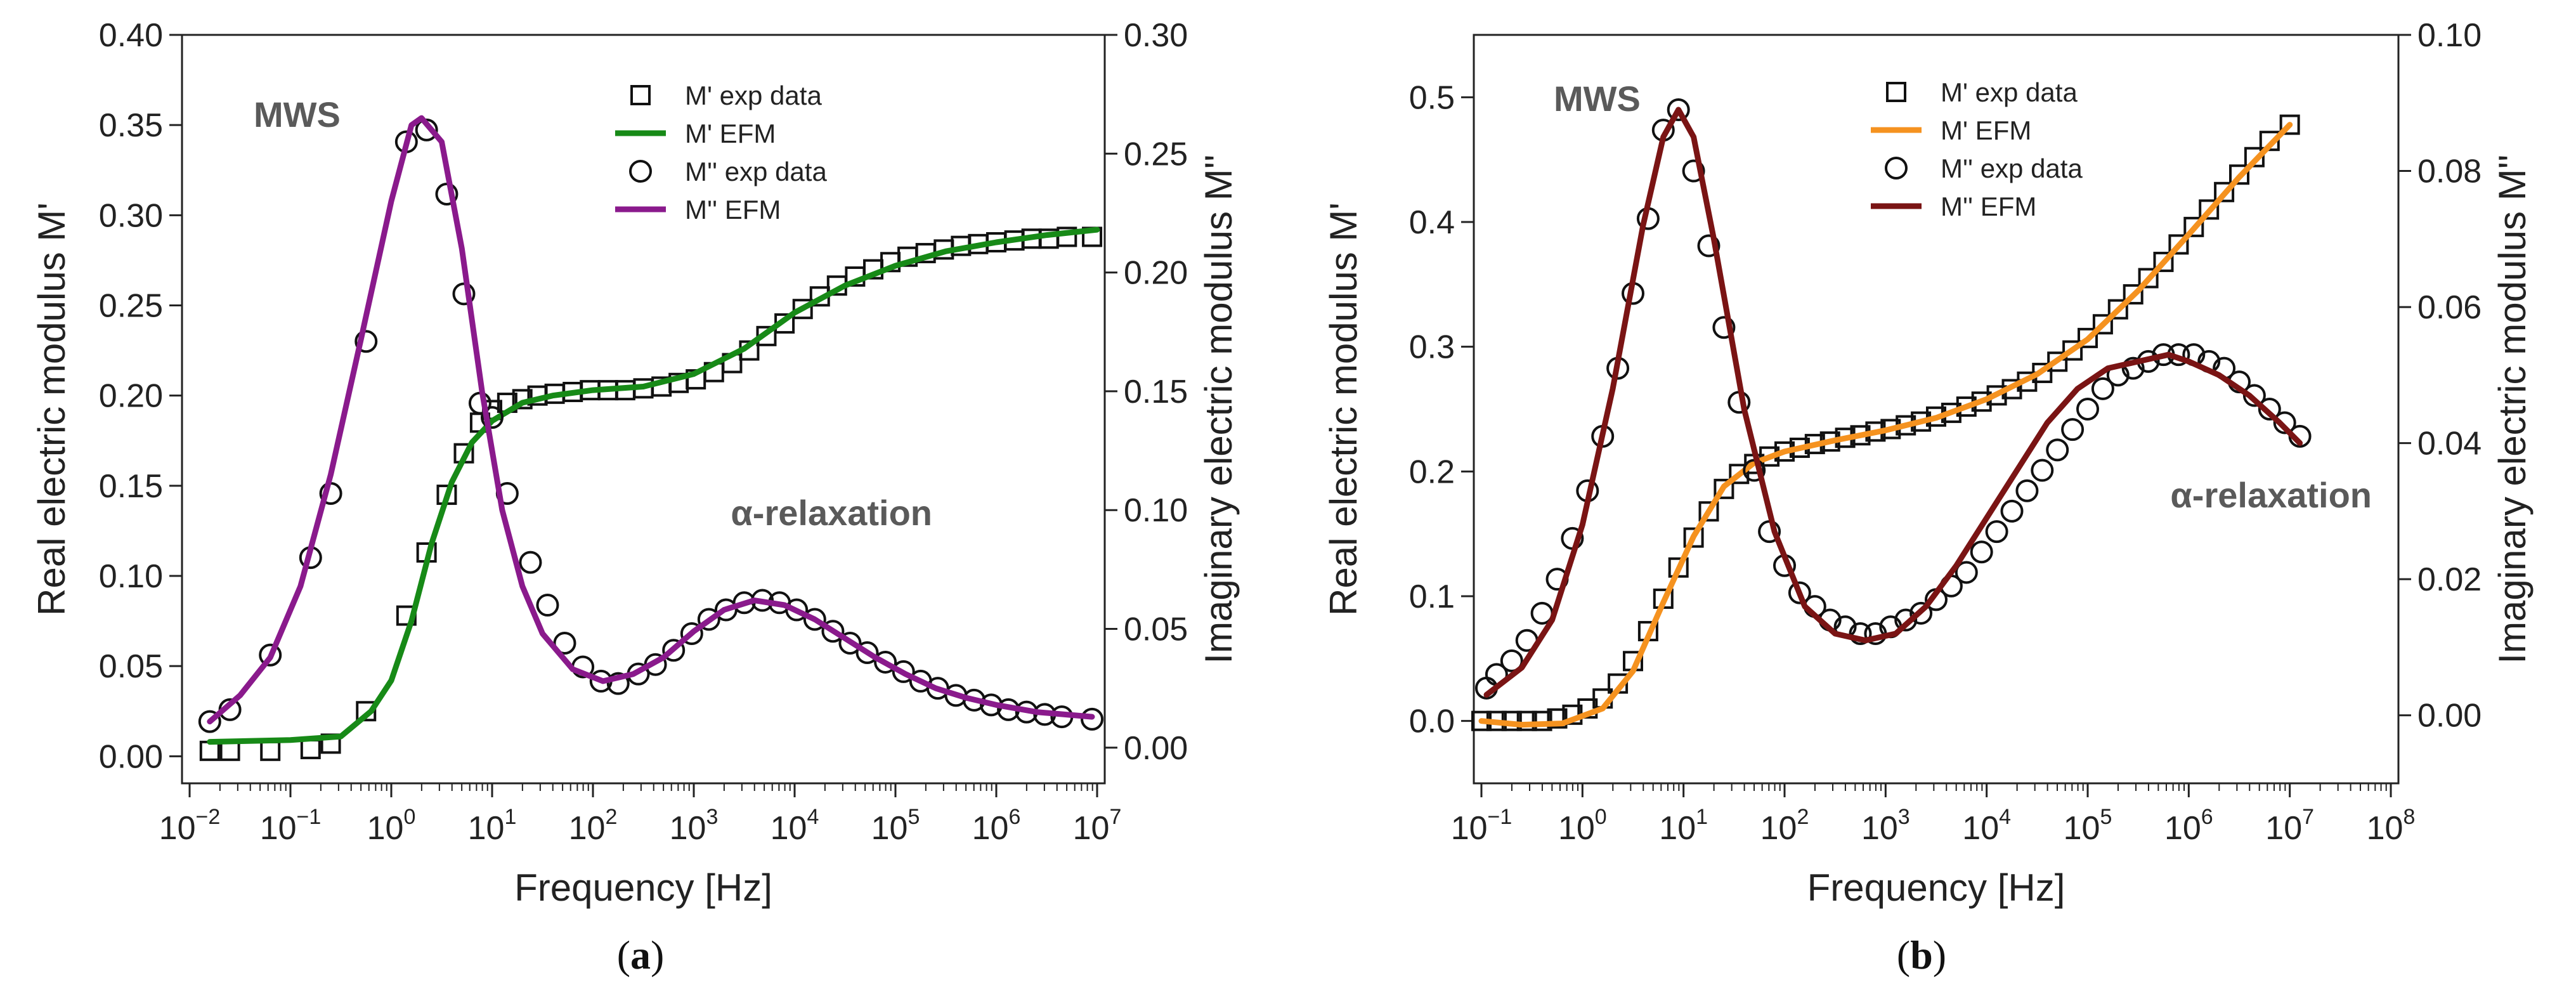  I want to click on panel-a-caption-letter: a, so click(640, 954).